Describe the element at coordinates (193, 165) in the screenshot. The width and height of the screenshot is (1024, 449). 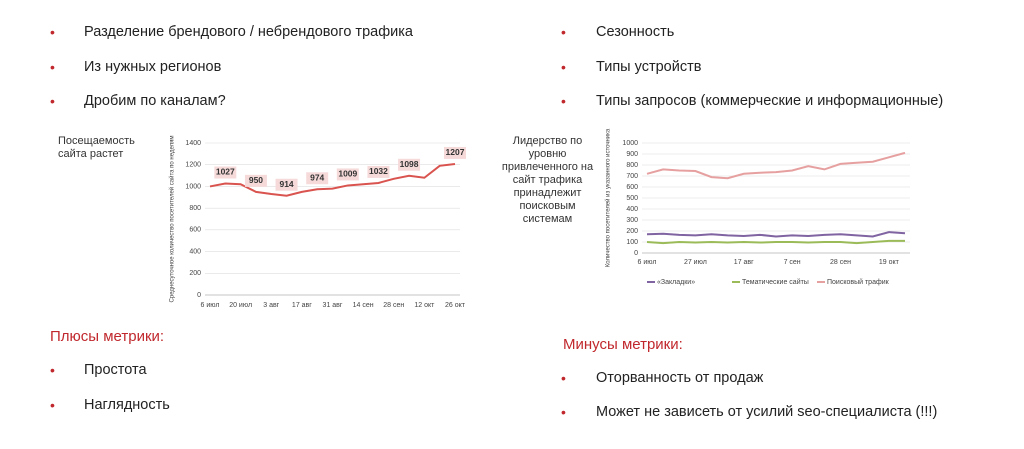
I see `y-tick-label: 1200` at that location.